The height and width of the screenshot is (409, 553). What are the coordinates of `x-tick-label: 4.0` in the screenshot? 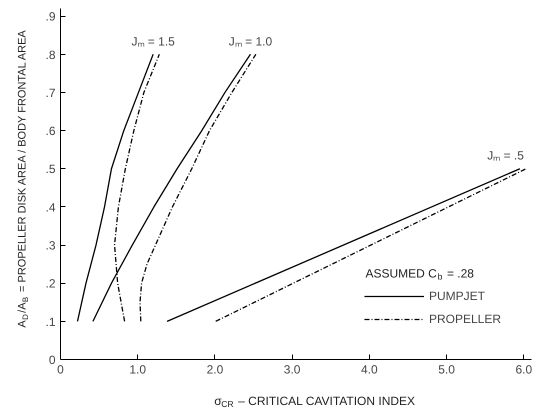 It's located at (369, 369).